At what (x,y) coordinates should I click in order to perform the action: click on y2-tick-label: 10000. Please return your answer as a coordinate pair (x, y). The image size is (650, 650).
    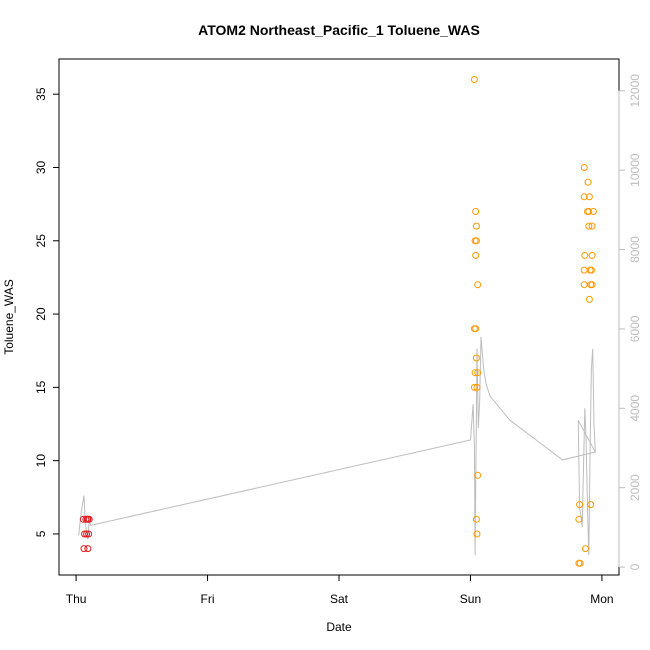
    Looking at the image, I should click on (635, 170).